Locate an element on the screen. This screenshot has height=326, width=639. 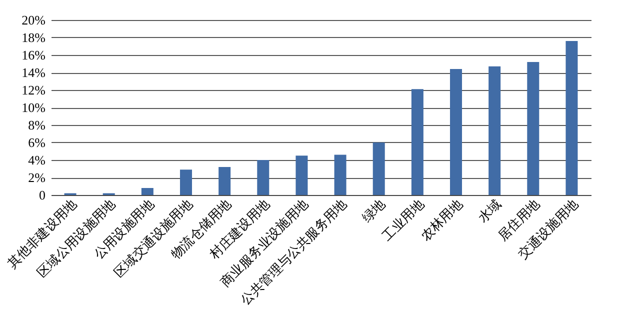
y-tick-label: 10% is located at coordinates (34, 107).